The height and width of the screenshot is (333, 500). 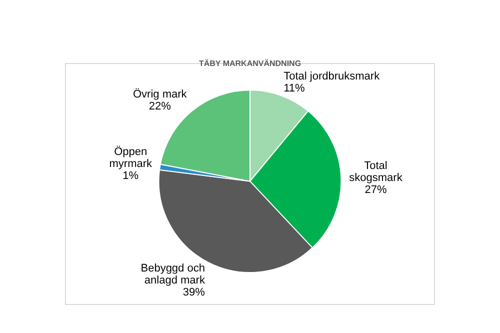 I want to click on slice-label: Övrig mark, so click(x=160, y=93).